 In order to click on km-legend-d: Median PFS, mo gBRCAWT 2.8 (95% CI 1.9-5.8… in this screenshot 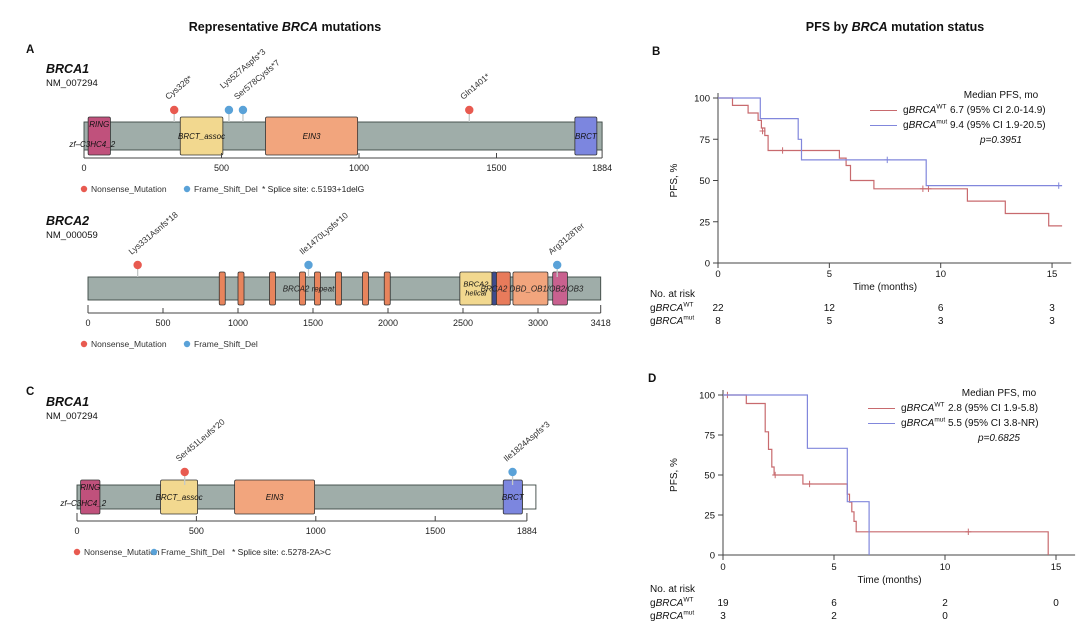, I will do `click(975, 416)`.